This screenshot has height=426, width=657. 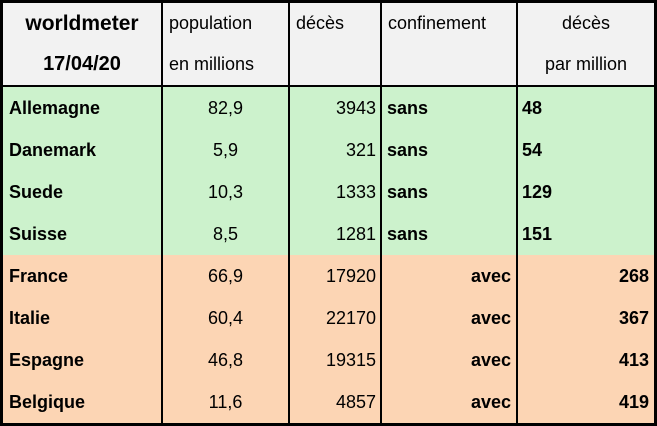 I want to click on header-cell-population: population en millions, so click(x=226, y=45).